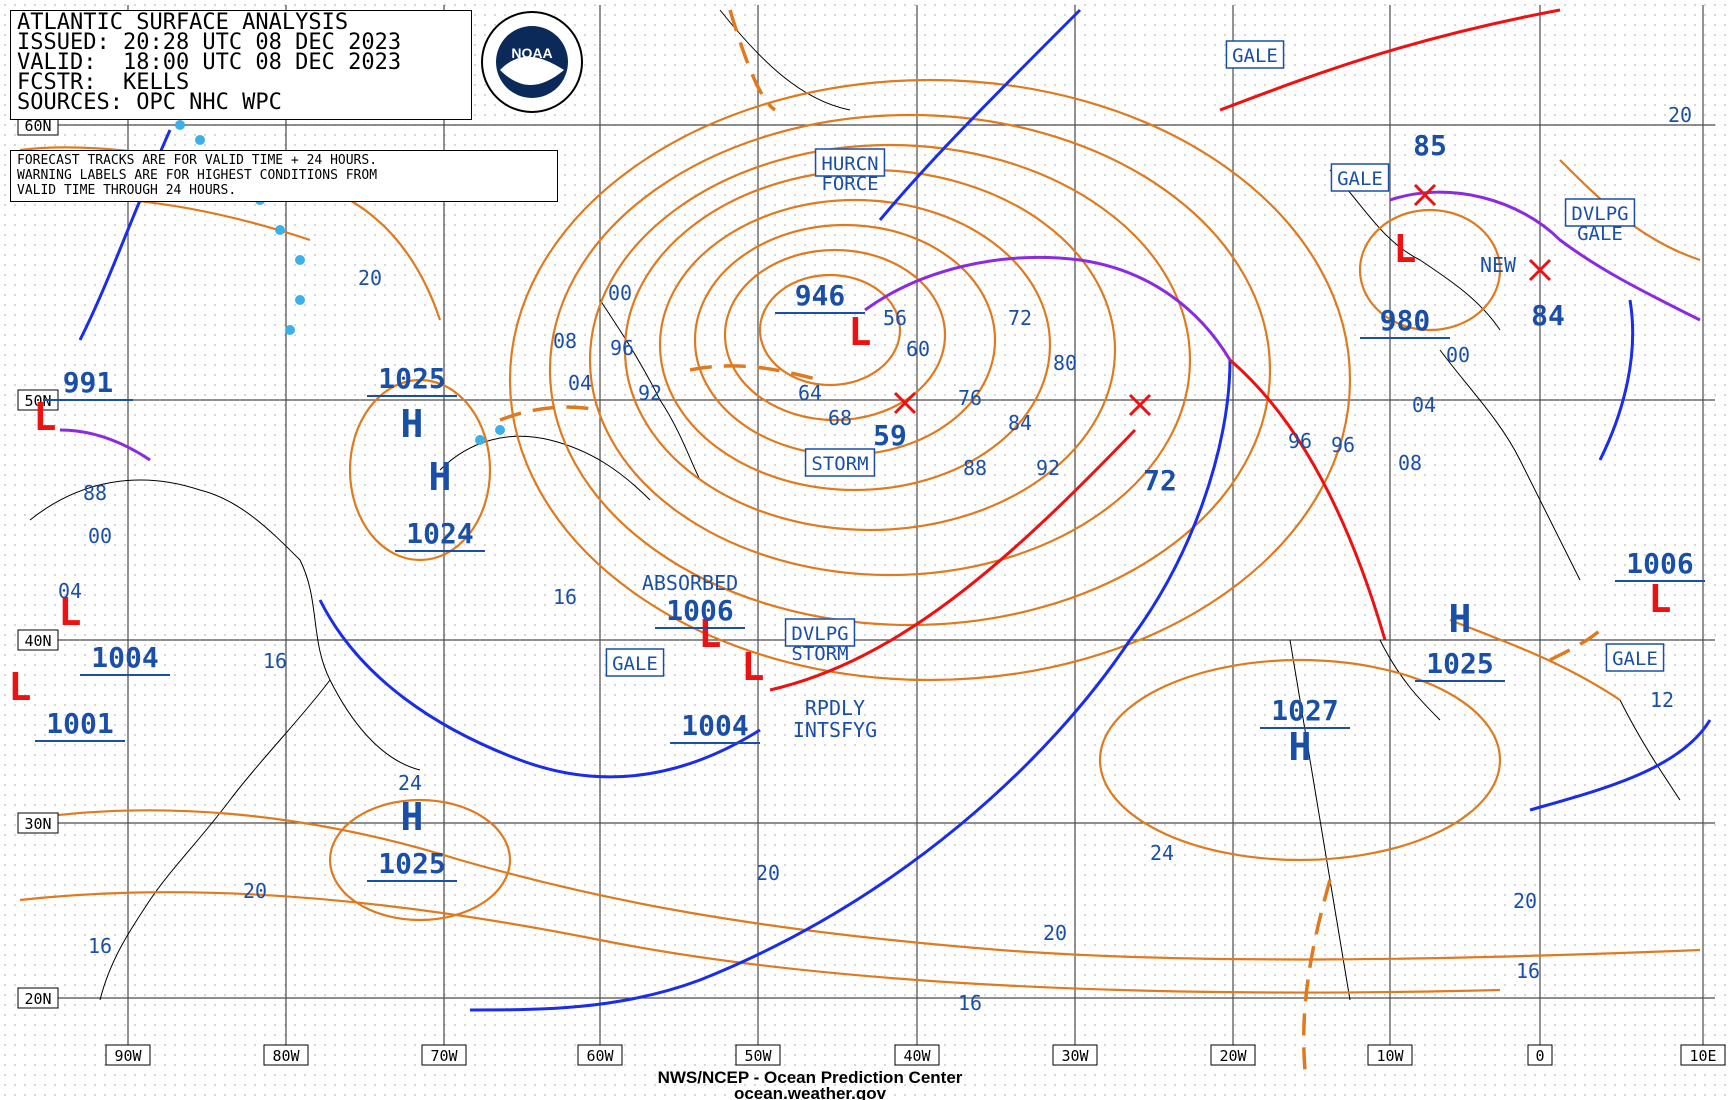 This screenshot has width=1728, height=1100. What do you see at coordinates (103, 82) in the screenshot?
I see `forecaster: FCSTR: KELLS` at bounding box center [103, 82].